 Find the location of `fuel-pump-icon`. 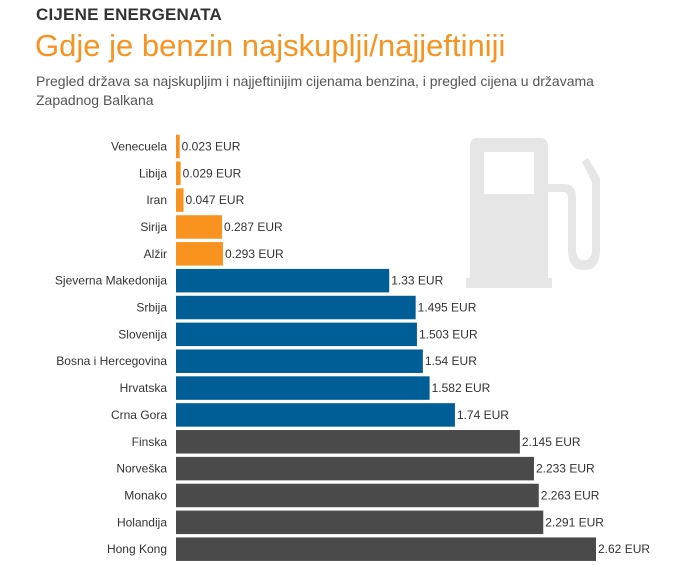

fuel-pump-icon is located at coordinates (533, 213).